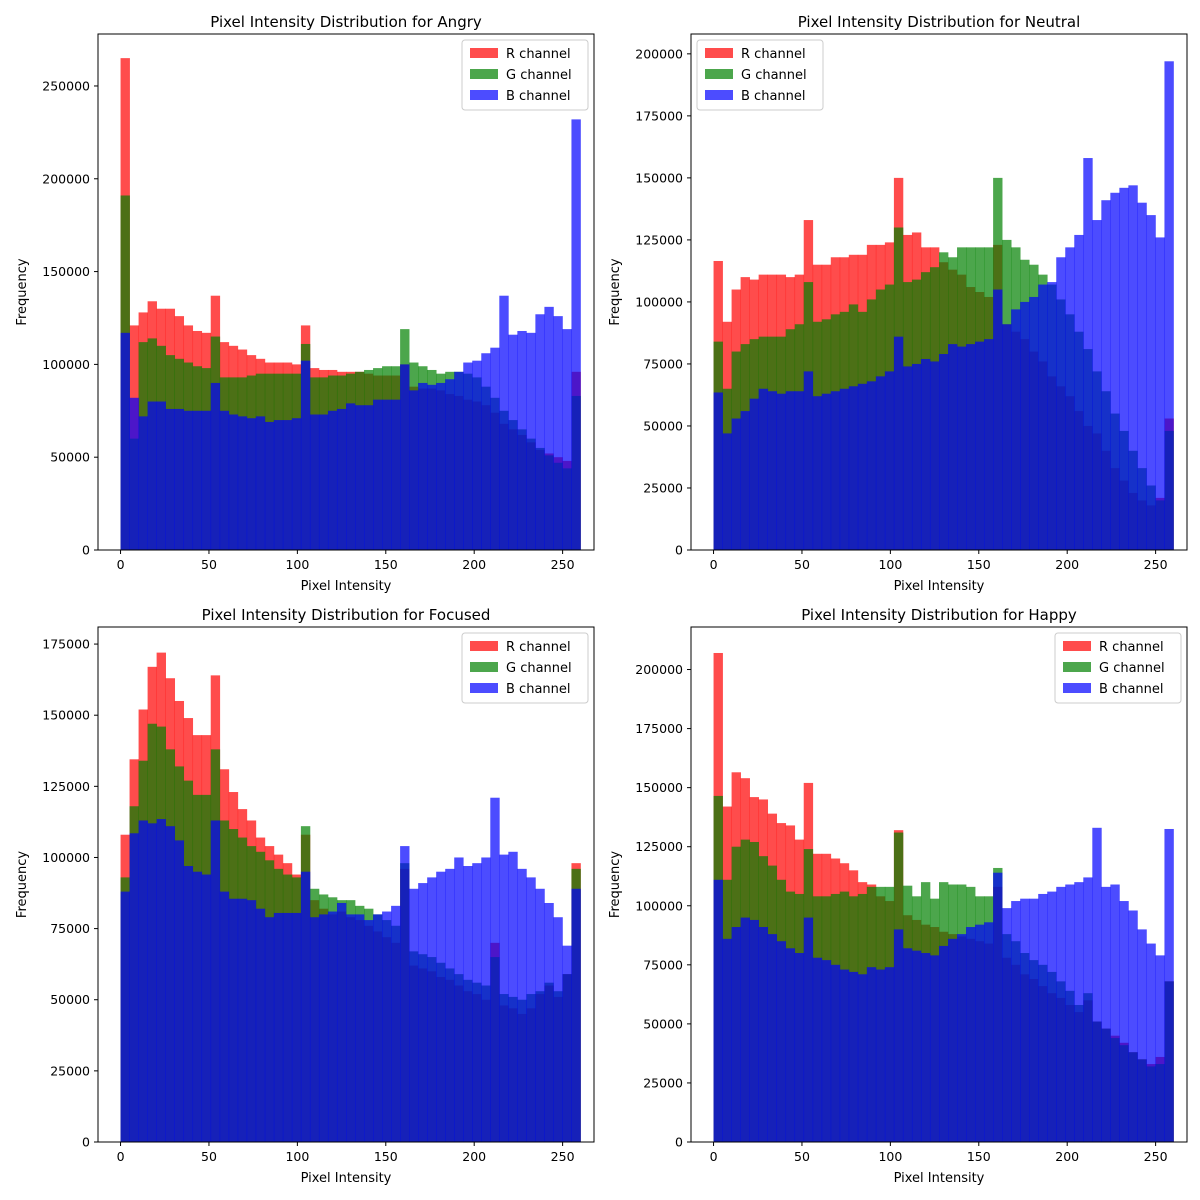 This screenshot has width=1200, height=1200. I want to click on x-tick-label: 50, so click(209, 1156).